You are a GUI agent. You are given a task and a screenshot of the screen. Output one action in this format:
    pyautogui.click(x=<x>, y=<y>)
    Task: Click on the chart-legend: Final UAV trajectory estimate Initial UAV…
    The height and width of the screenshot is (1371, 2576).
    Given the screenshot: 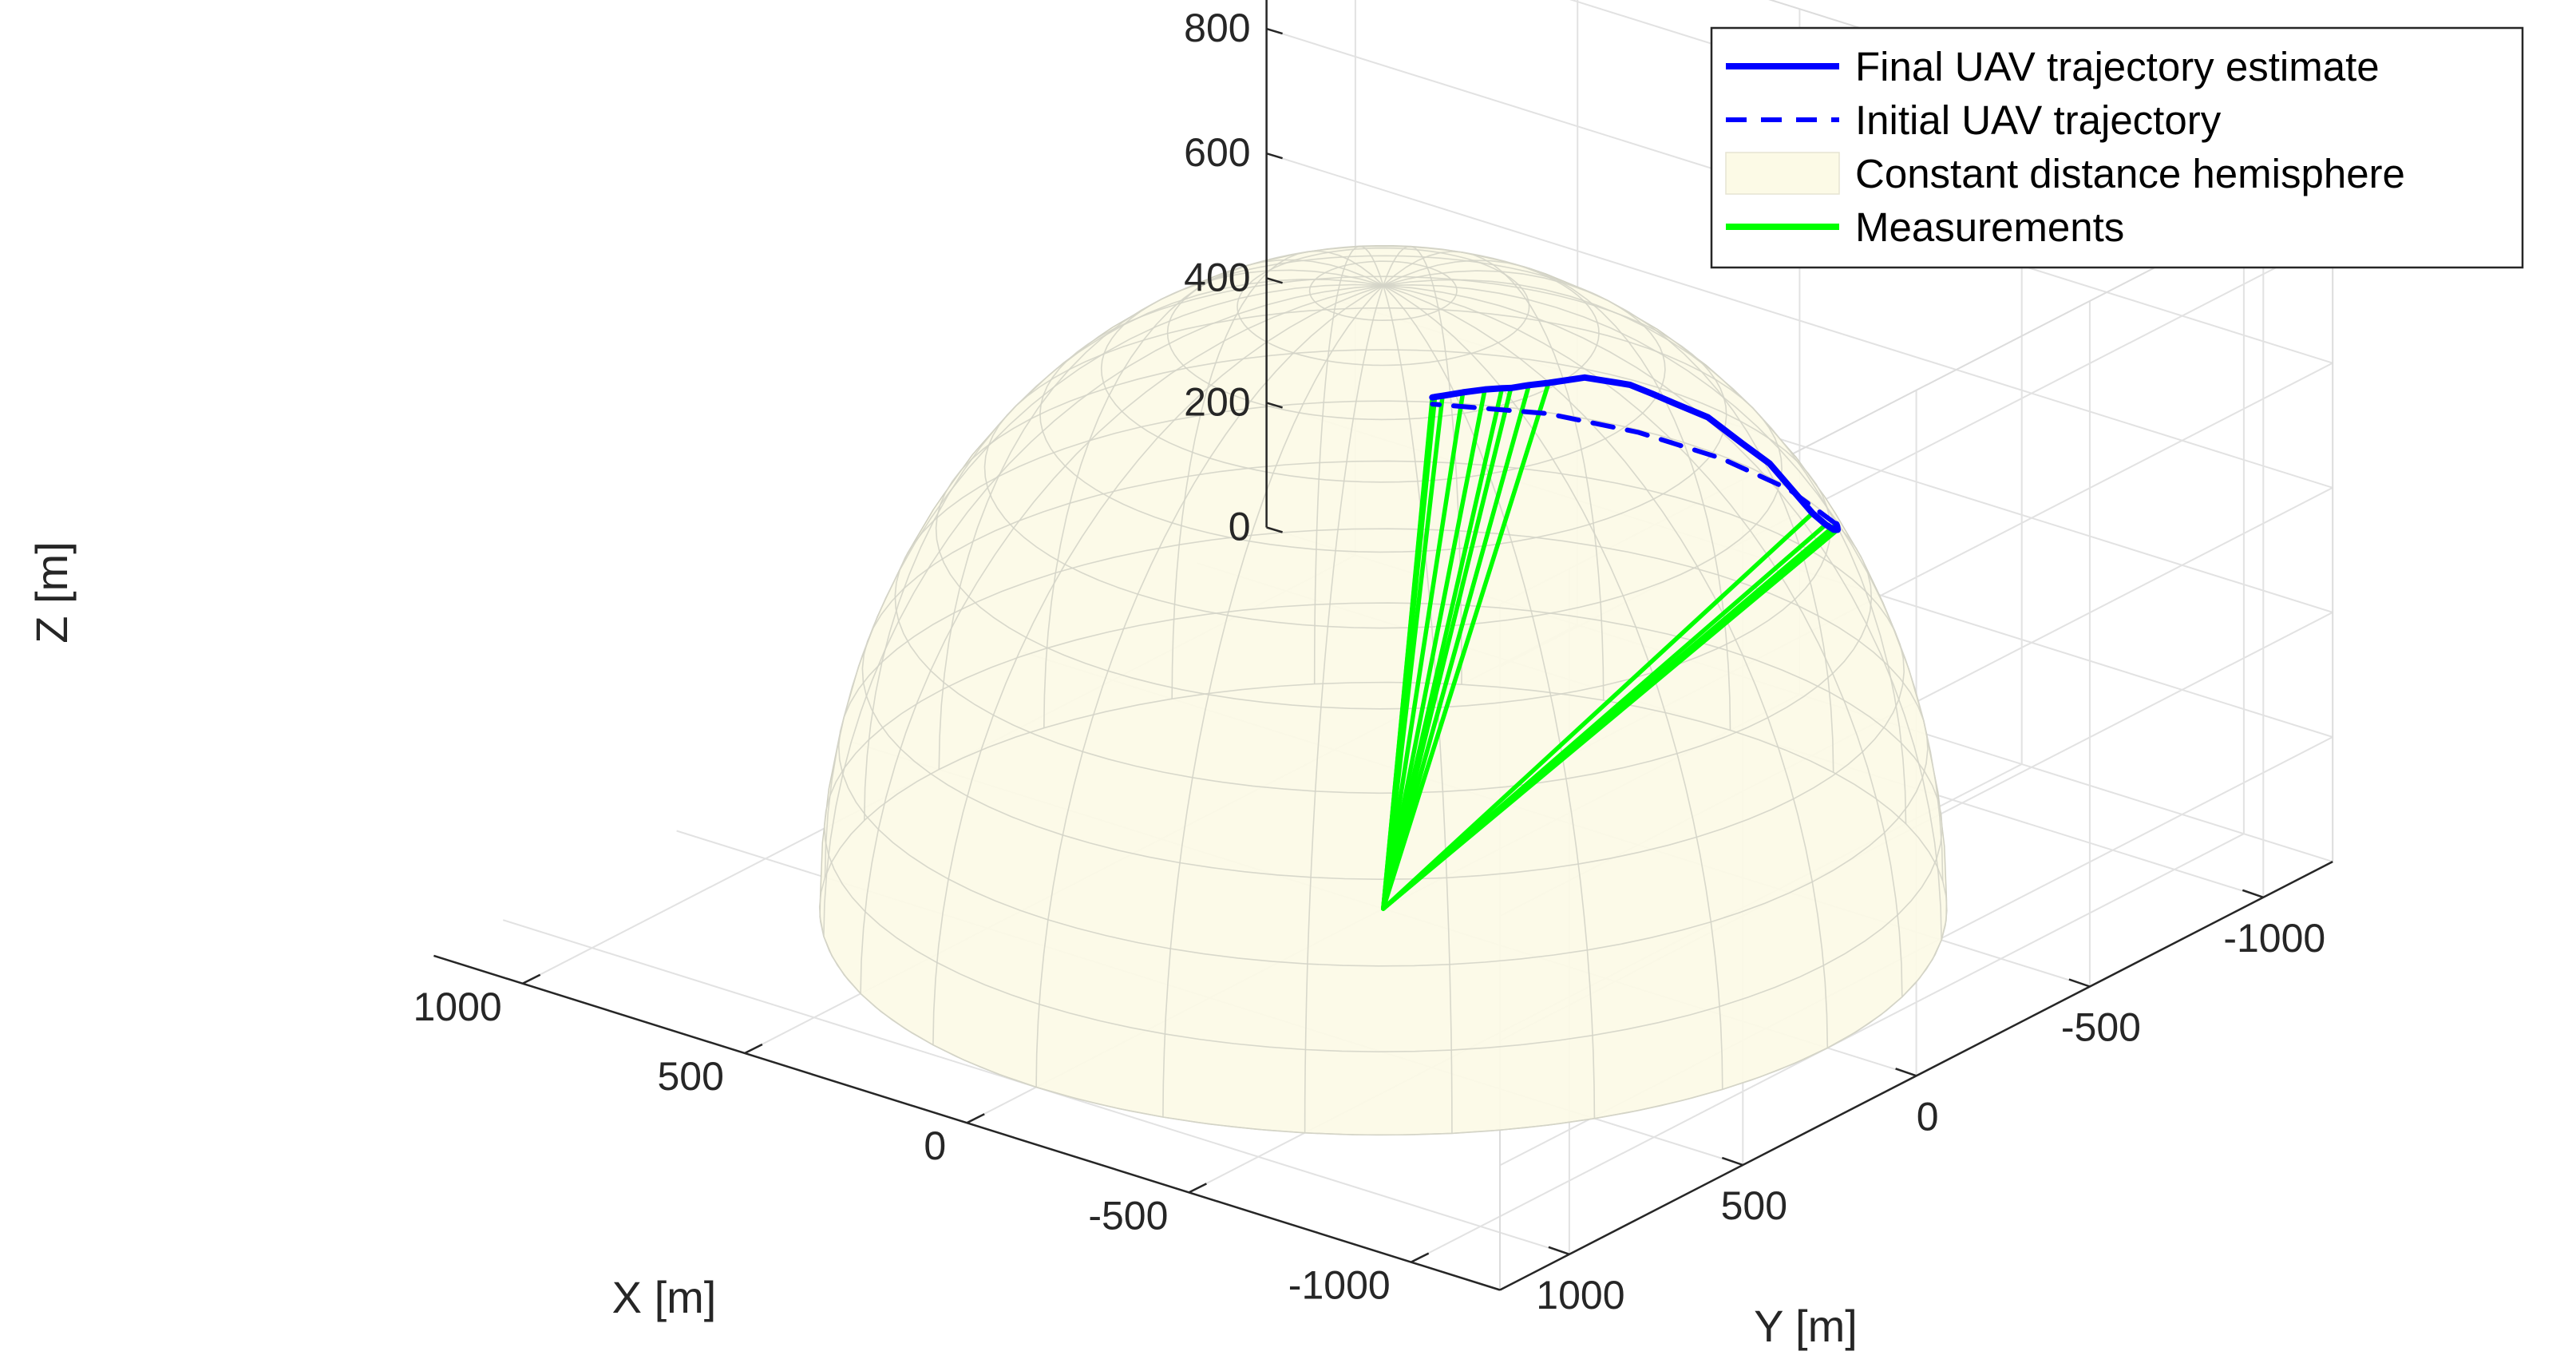 What is the action you would take?
    pyautogui.click(x=2117, y=147)
    